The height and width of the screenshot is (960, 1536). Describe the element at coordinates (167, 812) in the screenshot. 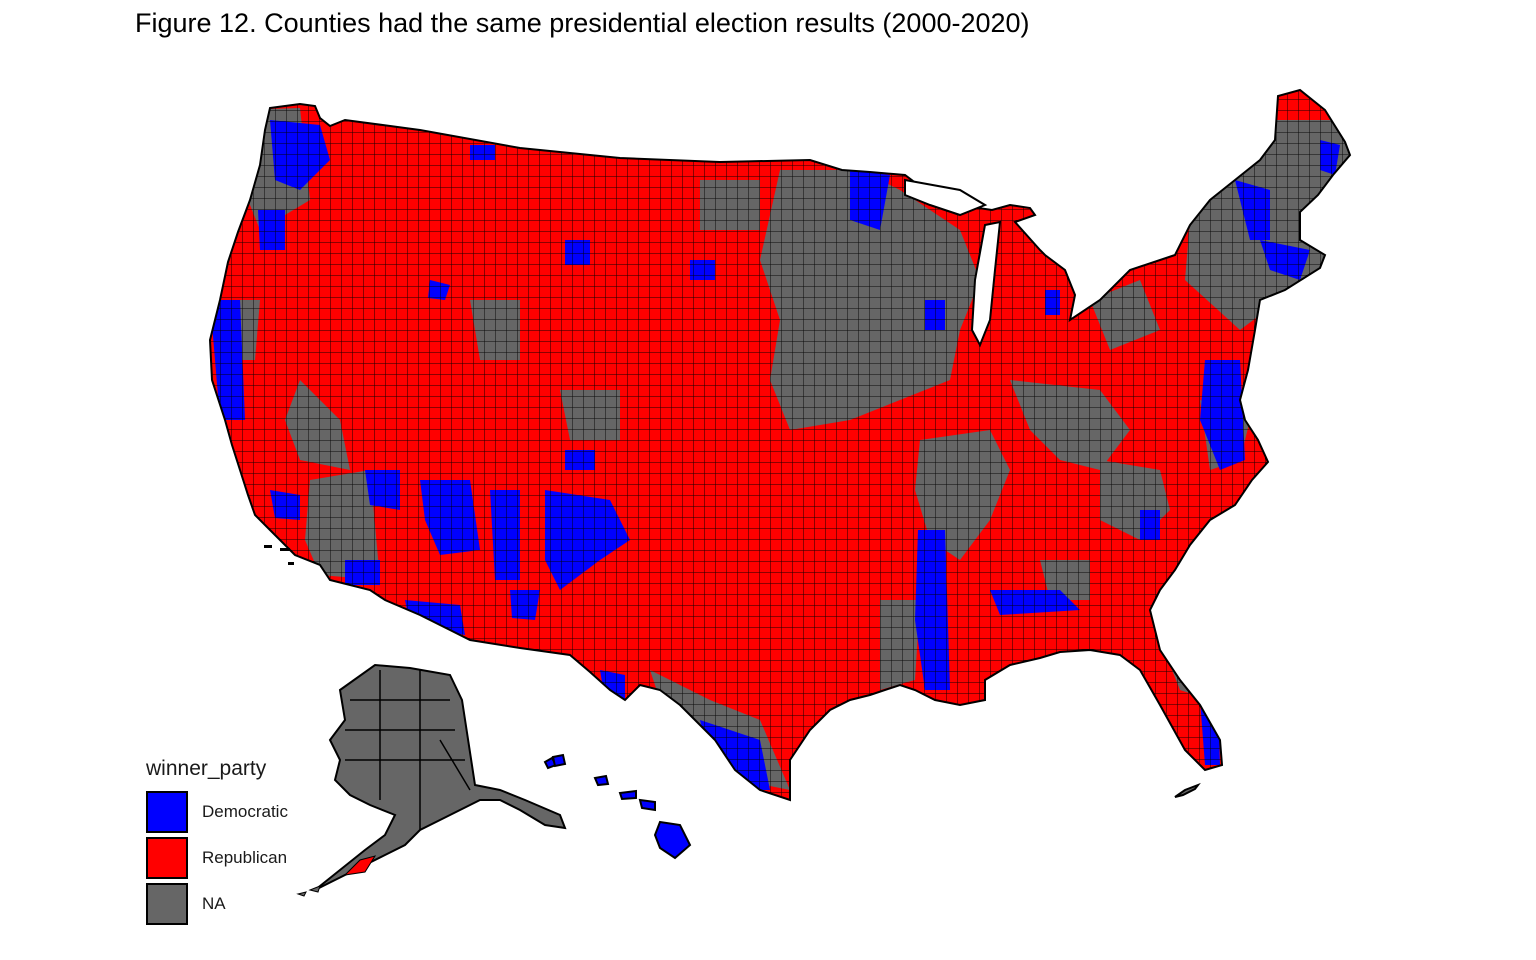

I see `legend-swatch-democratic` at that location.